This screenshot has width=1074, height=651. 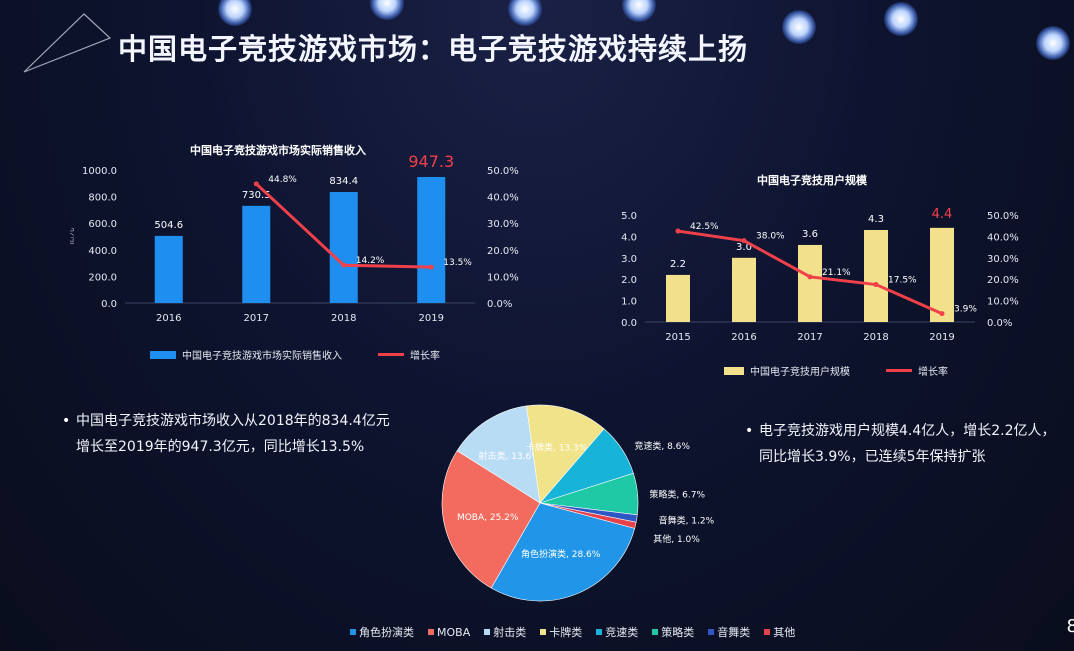 I want to click on revenue-chart-title: 中国电子竞技游戏市场实际销售收入, so click(x=278, y=150).